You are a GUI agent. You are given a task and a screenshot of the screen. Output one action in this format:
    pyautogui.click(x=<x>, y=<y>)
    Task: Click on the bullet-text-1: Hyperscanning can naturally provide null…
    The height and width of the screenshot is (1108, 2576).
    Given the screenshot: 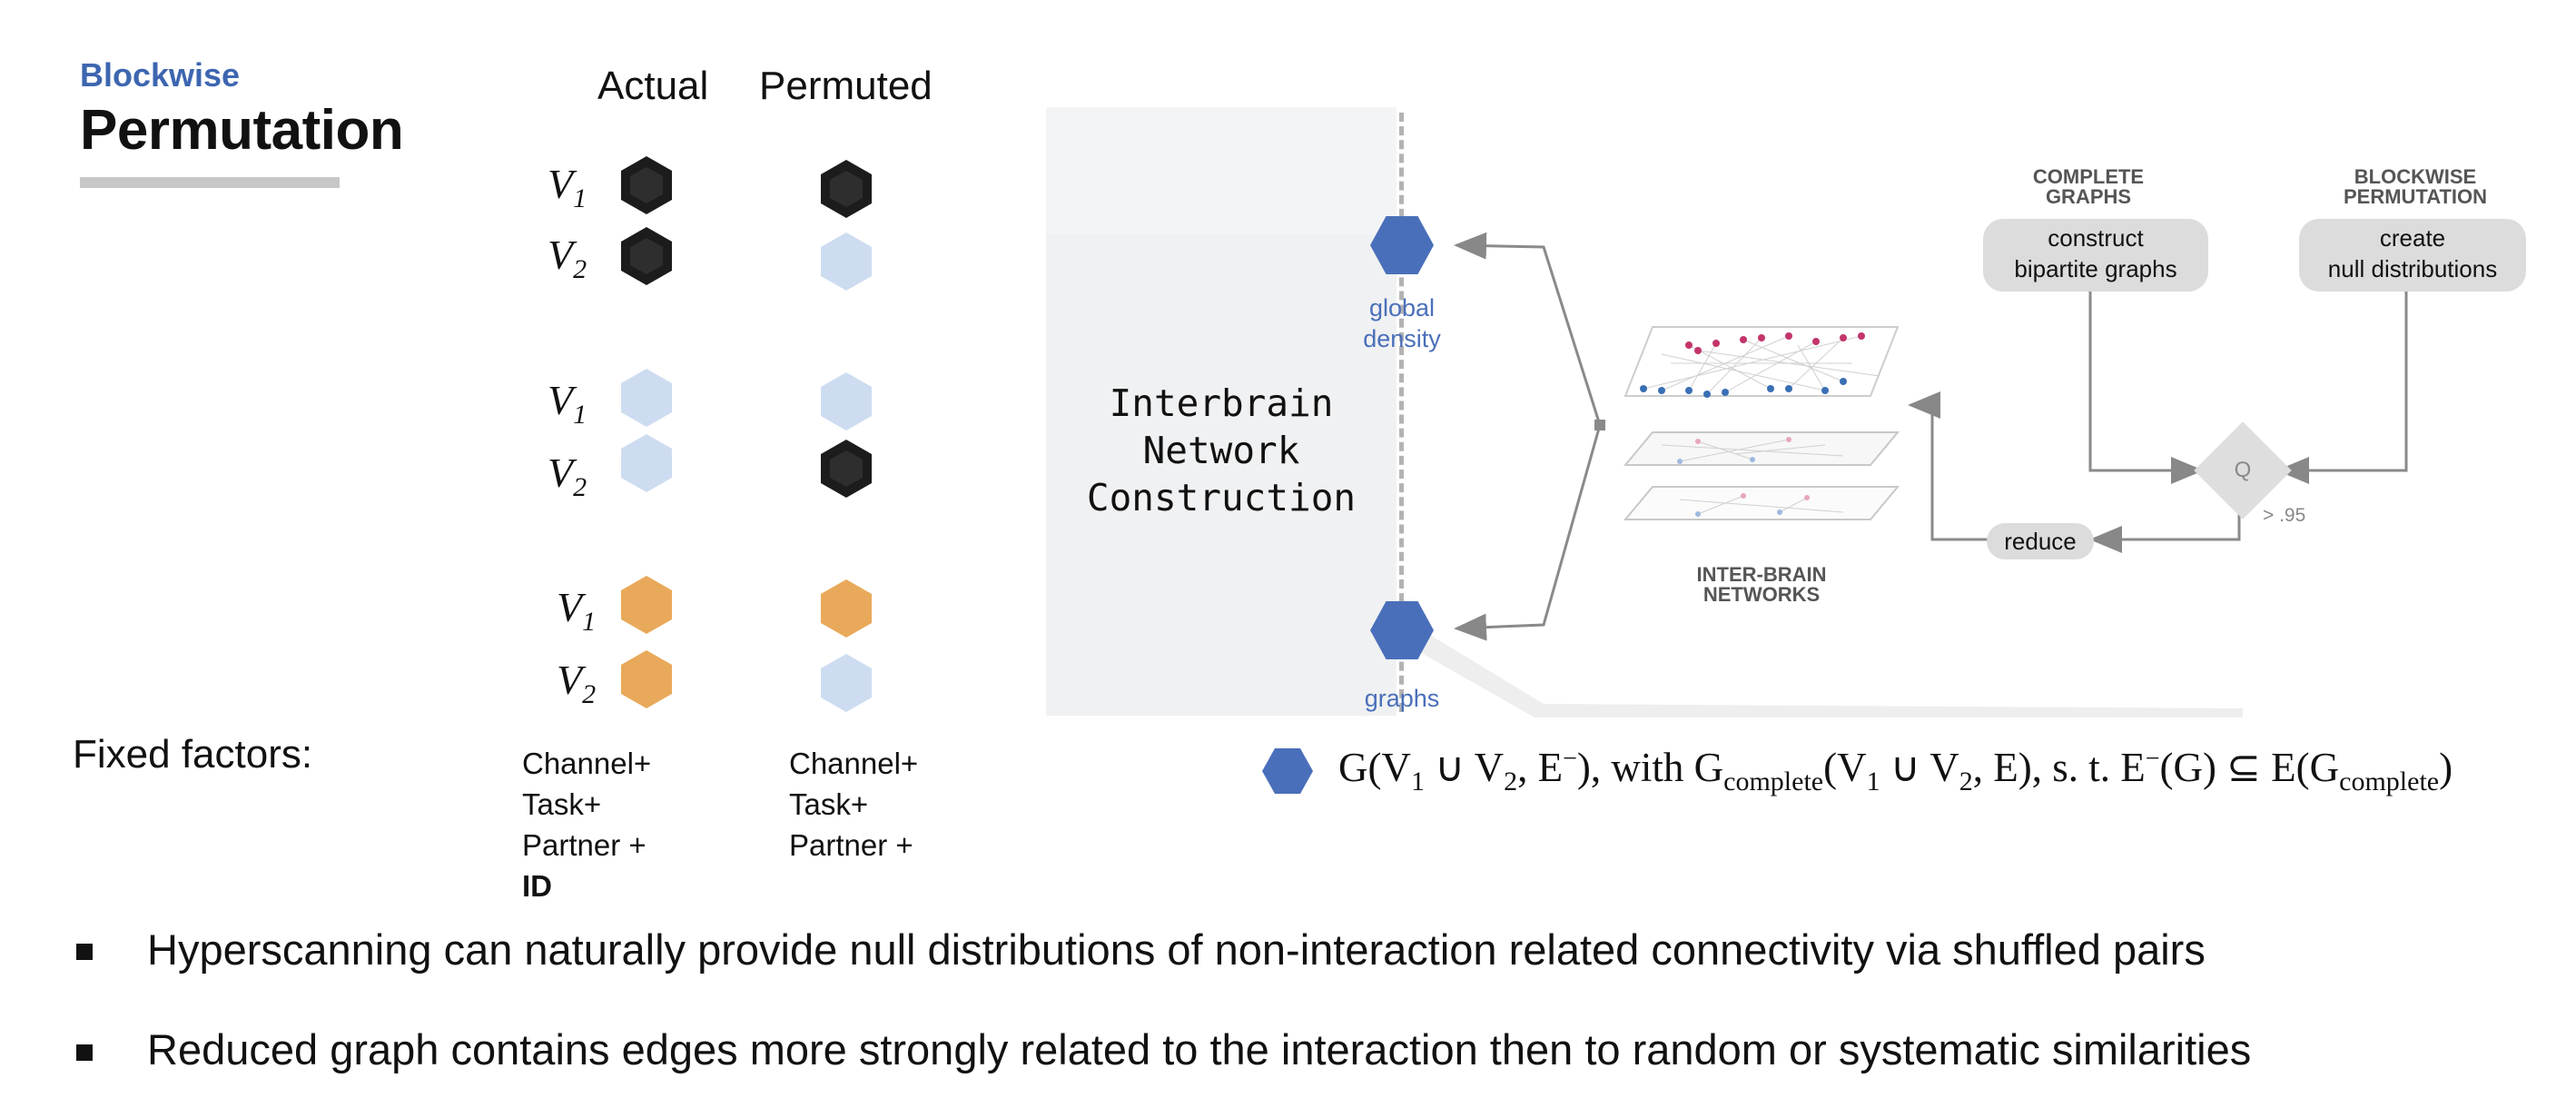 What is the action you would take?
    pyautogui.click(x=1176, y=950)
    